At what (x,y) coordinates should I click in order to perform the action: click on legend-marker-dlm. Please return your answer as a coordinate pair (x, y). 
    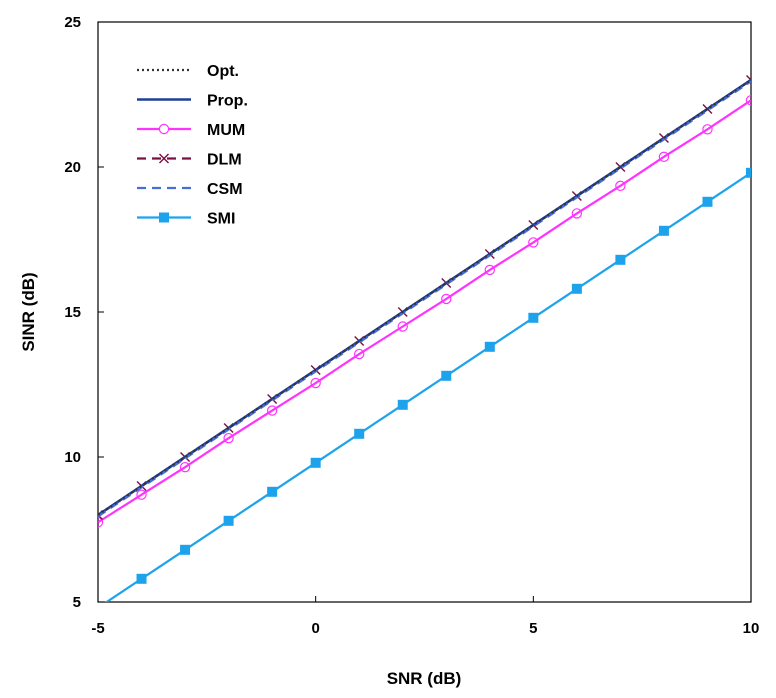
    Looking at the image, I should click on (164, 158).